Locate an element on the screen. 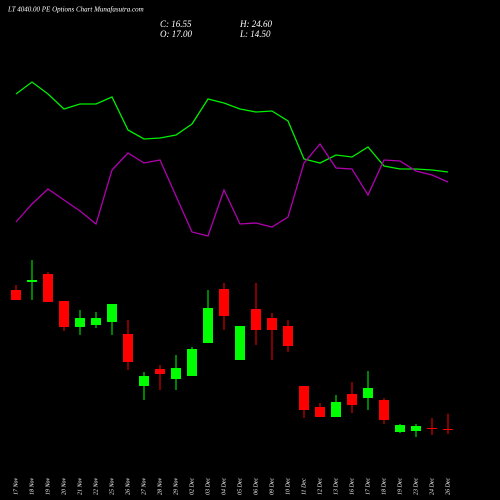  x-tick-label: 09 Dec is located at coordinates (272, 486).